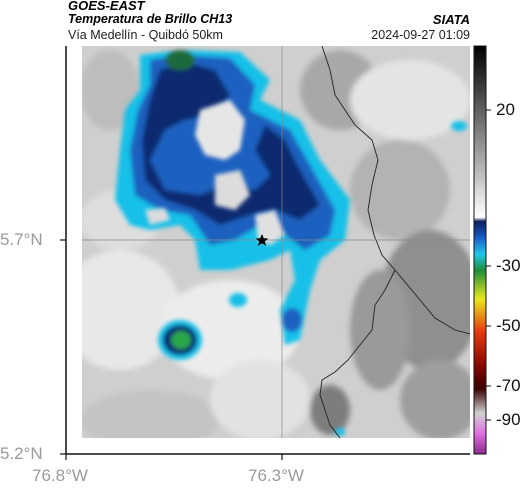 This screenshot has width=526, height=491. What do you see at coordinates (508, 385) in the screenshot?
I see `colorbar-tick-label: -70` at bounding box center [508, 385].